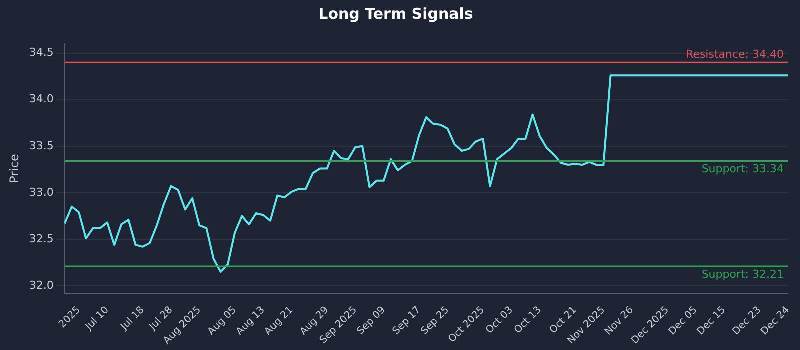 This screenshot has height=350, width=800. Describe the element at coordinates (500, 320) in the screenshot. I see `x-tick-label: Oct 03` at that location.